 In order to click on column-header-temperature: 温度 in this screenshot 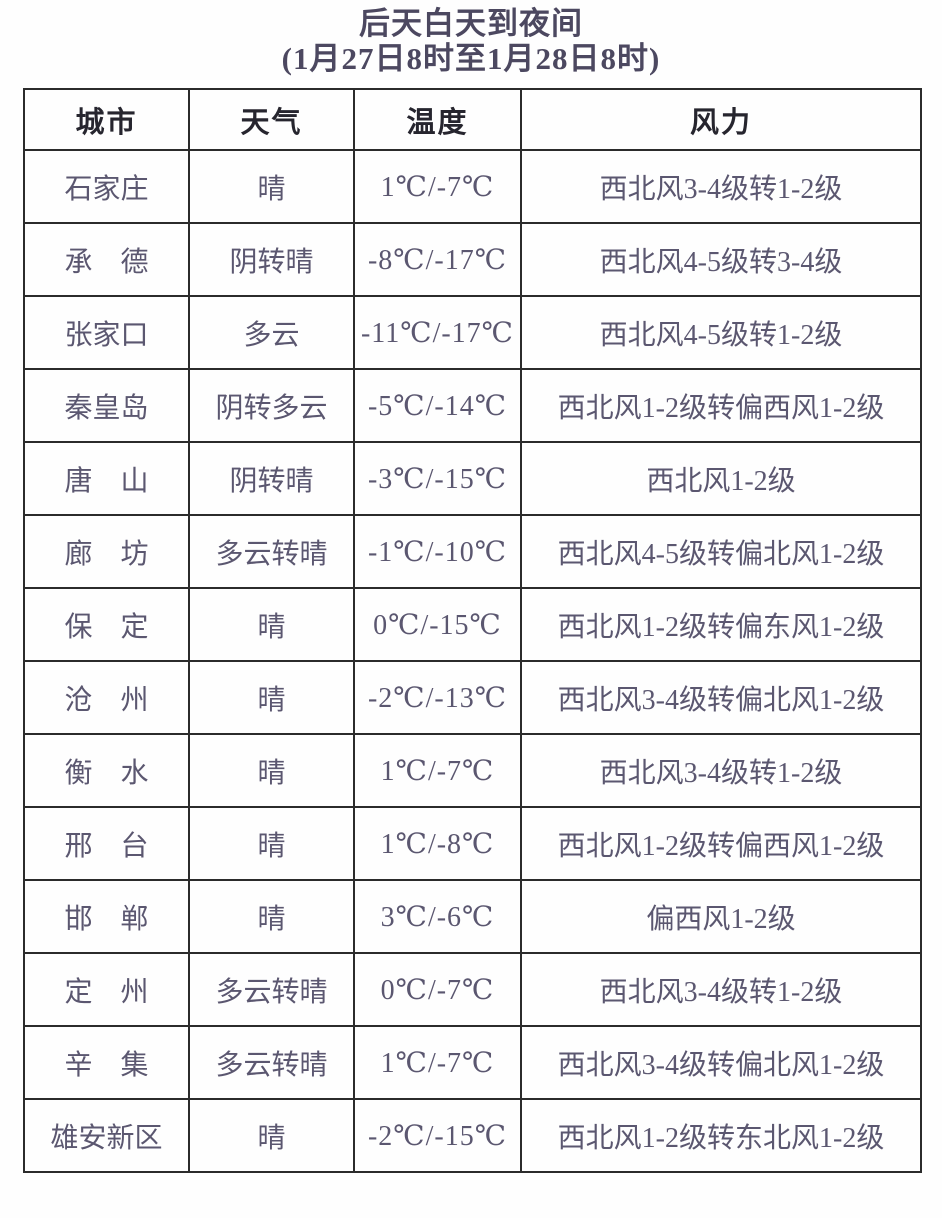, I will do `click(437, 119)`.